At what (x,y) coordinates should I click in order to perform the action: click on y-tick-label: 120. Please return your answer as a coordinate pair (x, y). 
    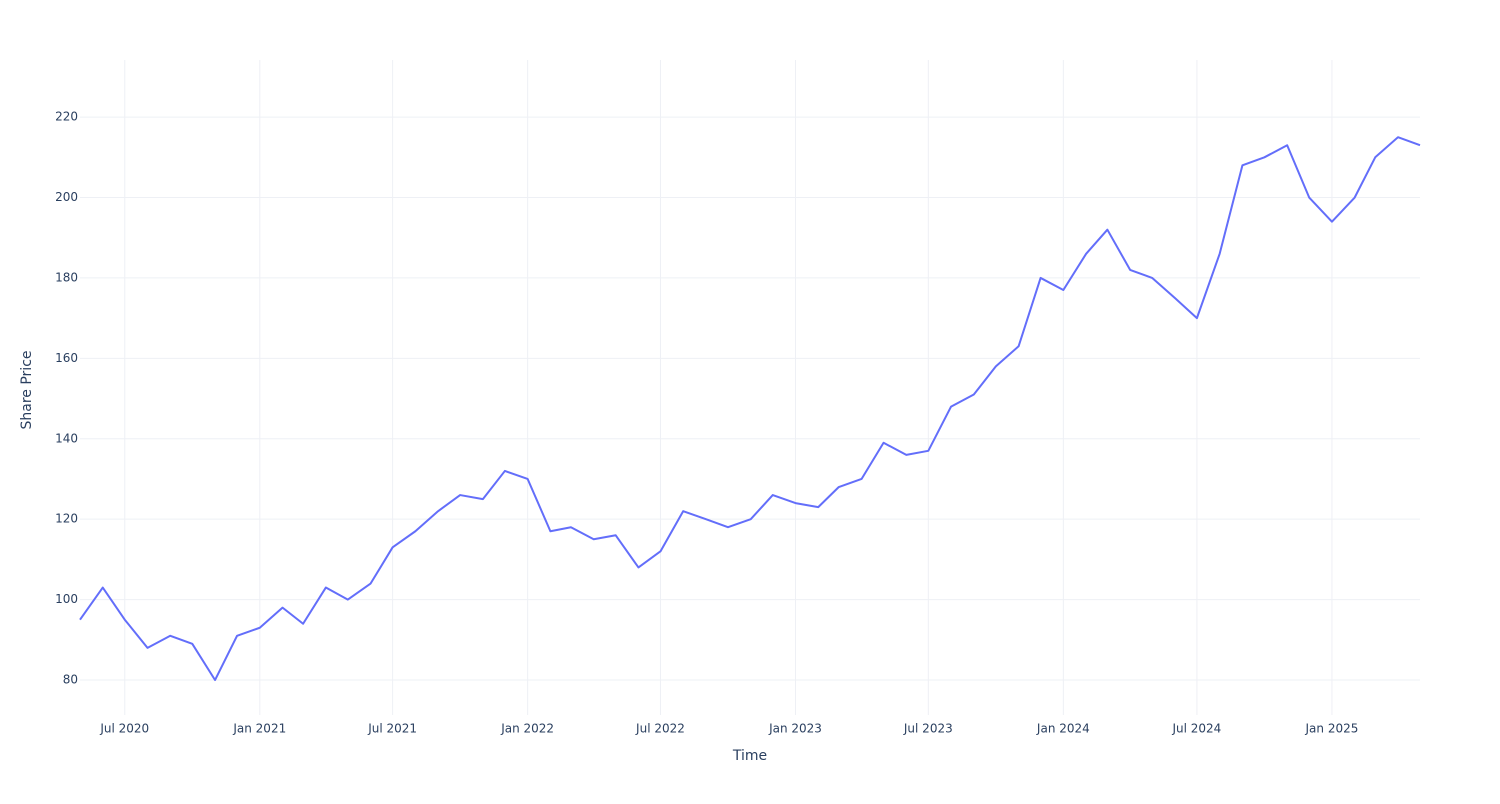
    Looking at the image, I should click on (66, 519).